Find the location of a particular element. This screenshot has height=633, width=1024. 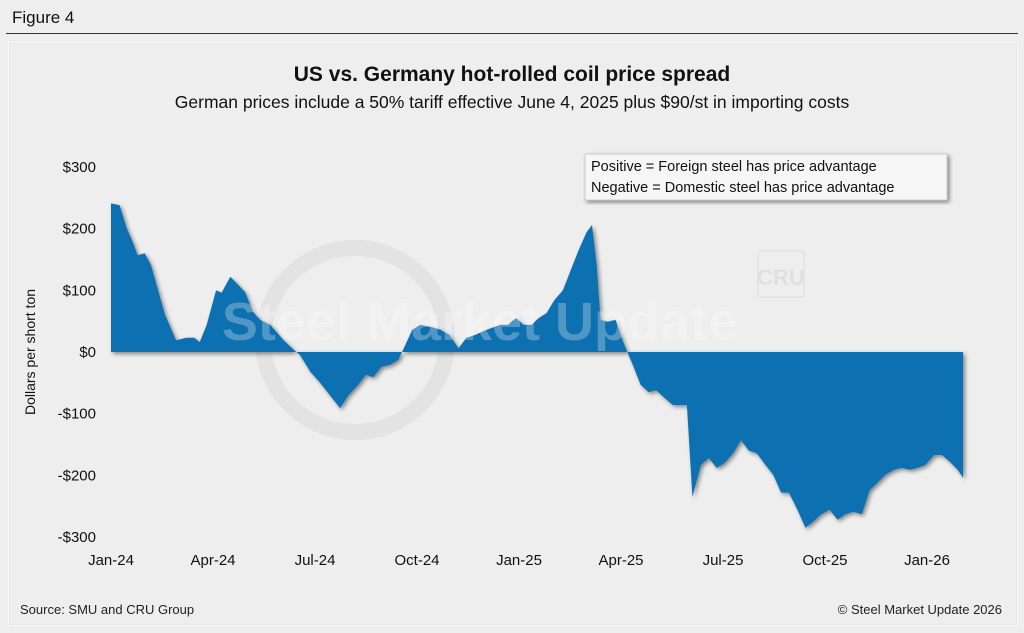

watermark-overlay: Steel Market Update is located at coordinates (480, 322).